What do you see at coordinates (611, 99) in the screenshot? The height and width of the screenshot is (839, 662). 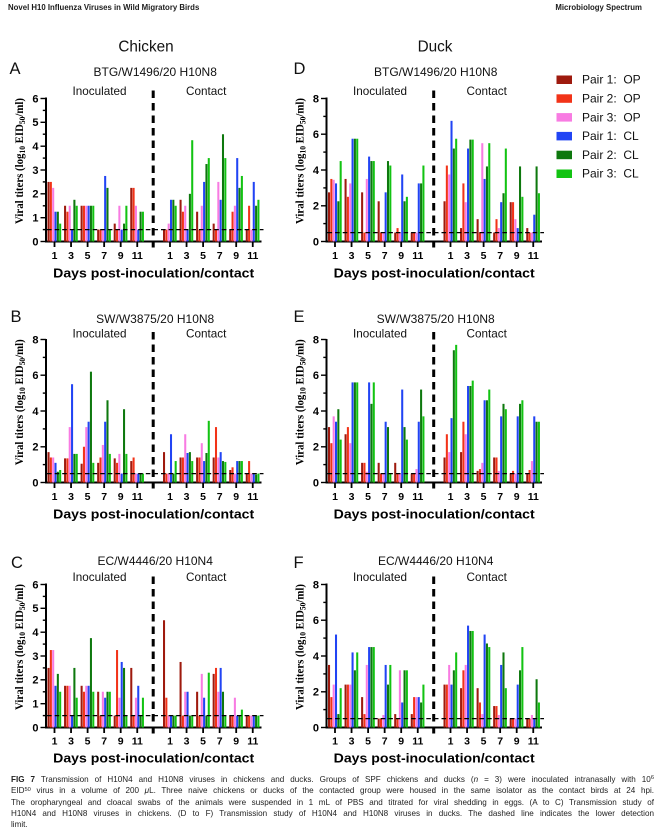 I see `svg-text: Pair 2: OP` at bounding box center [611, 99].